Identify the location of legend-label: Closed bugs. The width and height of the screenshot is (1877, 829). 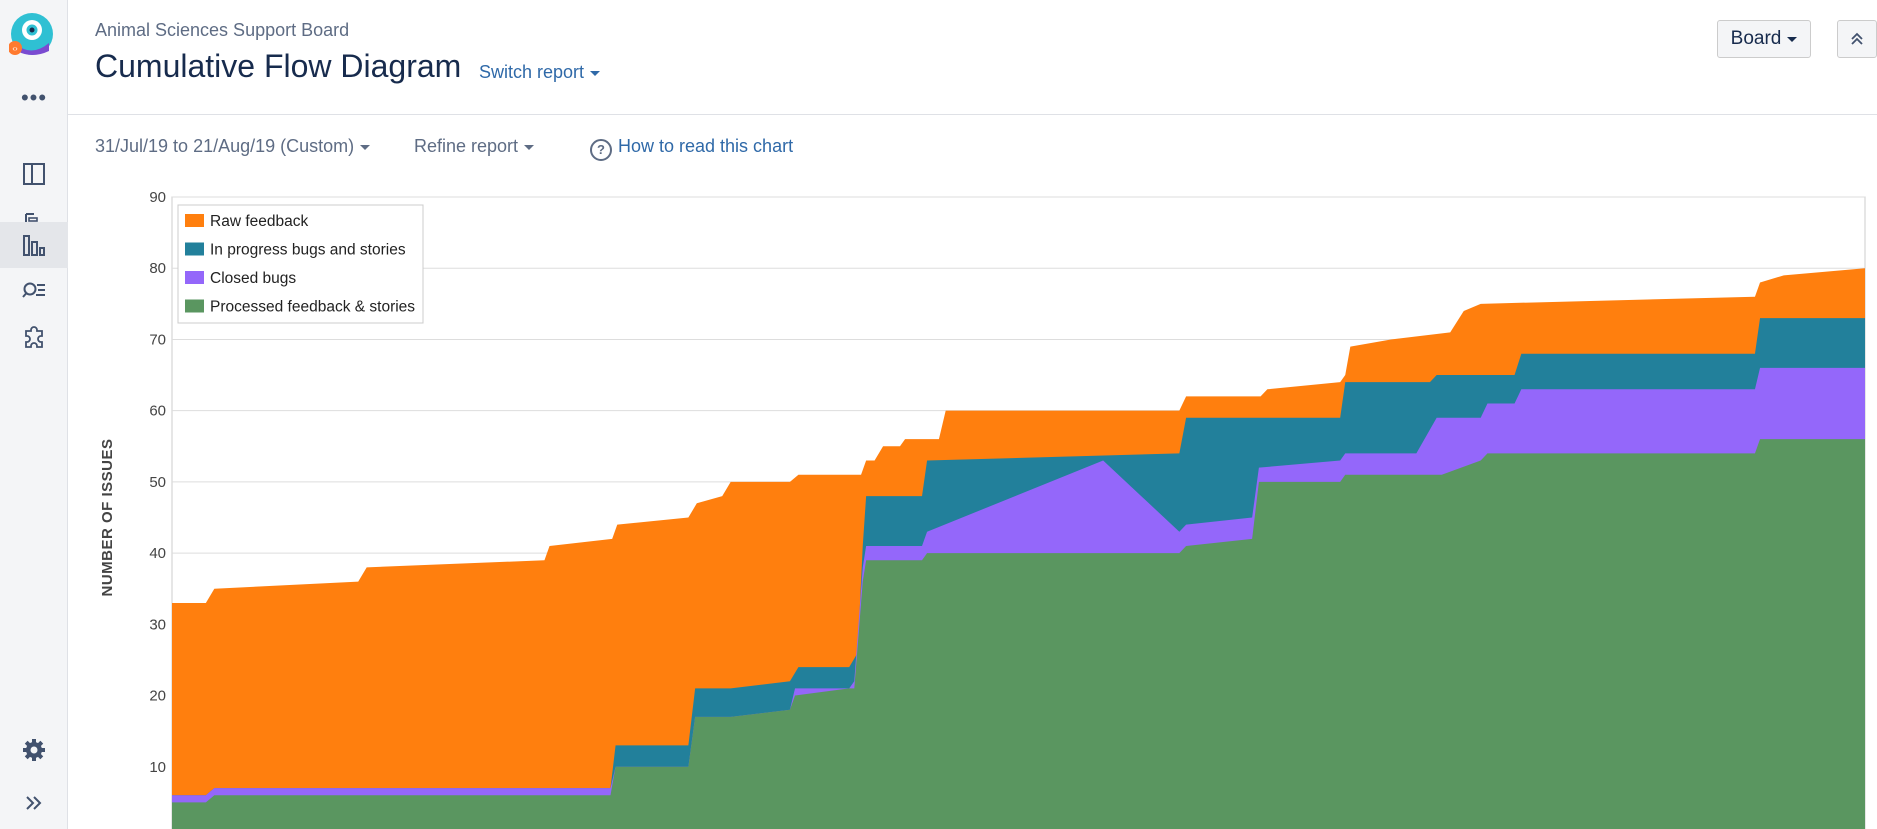
(253, 278).